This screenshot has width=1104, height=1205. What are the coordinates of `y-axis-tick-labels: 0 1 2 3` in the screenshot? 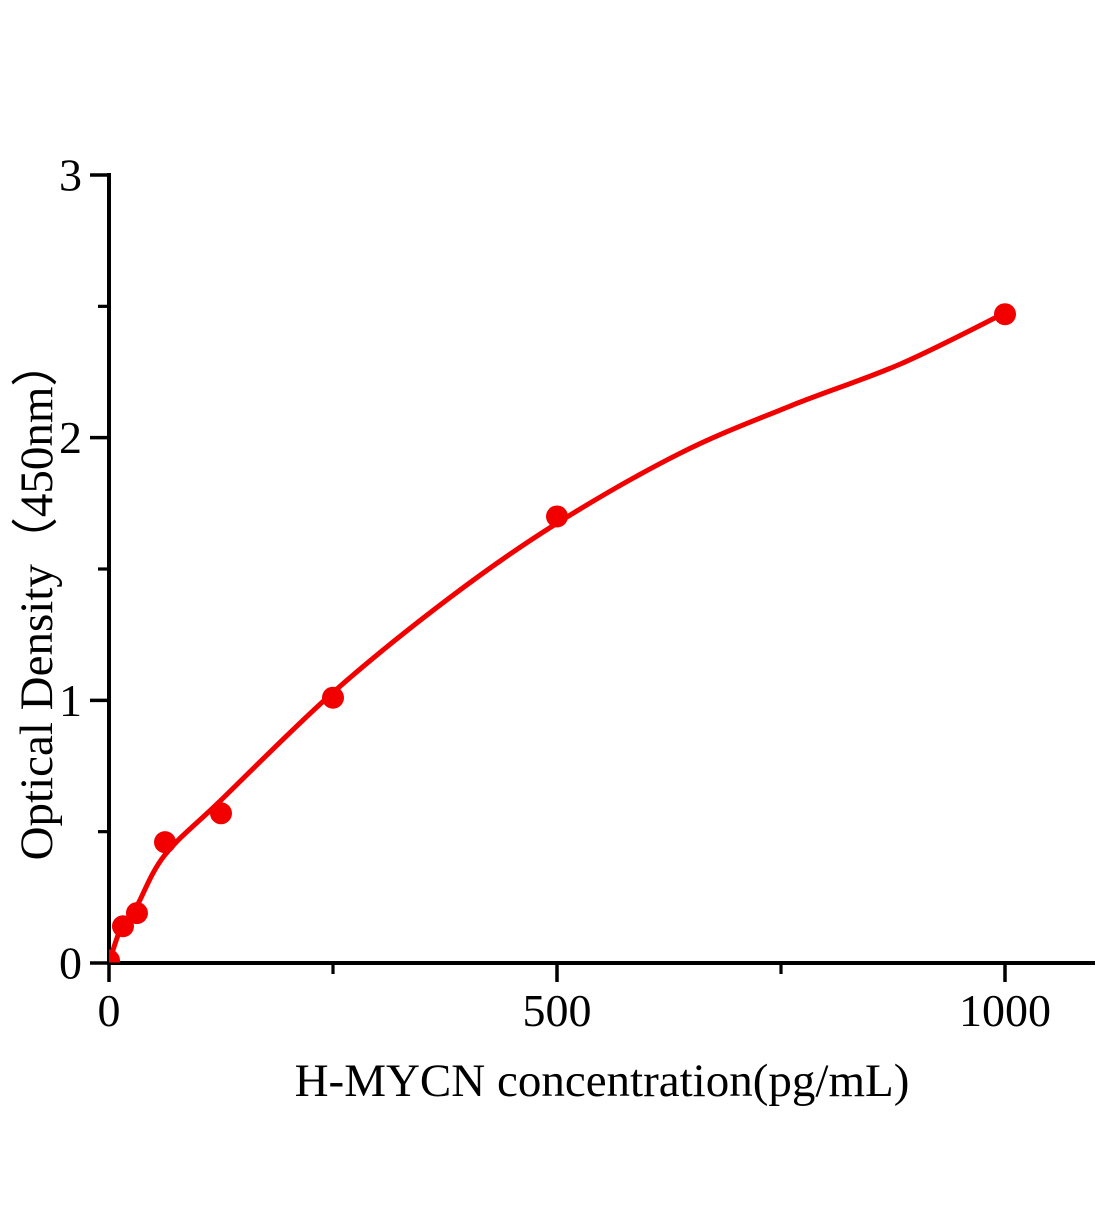 It's located at (70, 569).